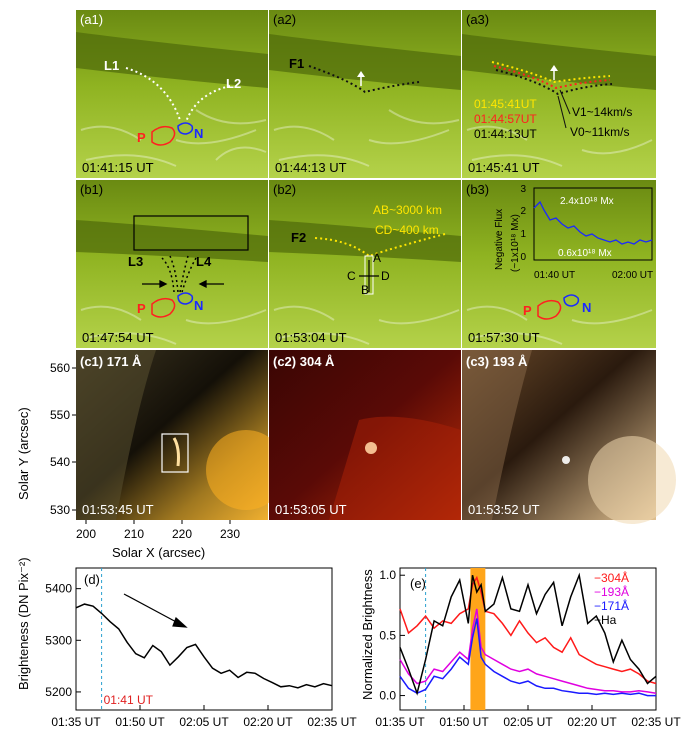 This screenshot has height=745, width=696. Describe the element at coordinates (60, 415) in the screenshot. I see `c-ytick: 550` at that location.